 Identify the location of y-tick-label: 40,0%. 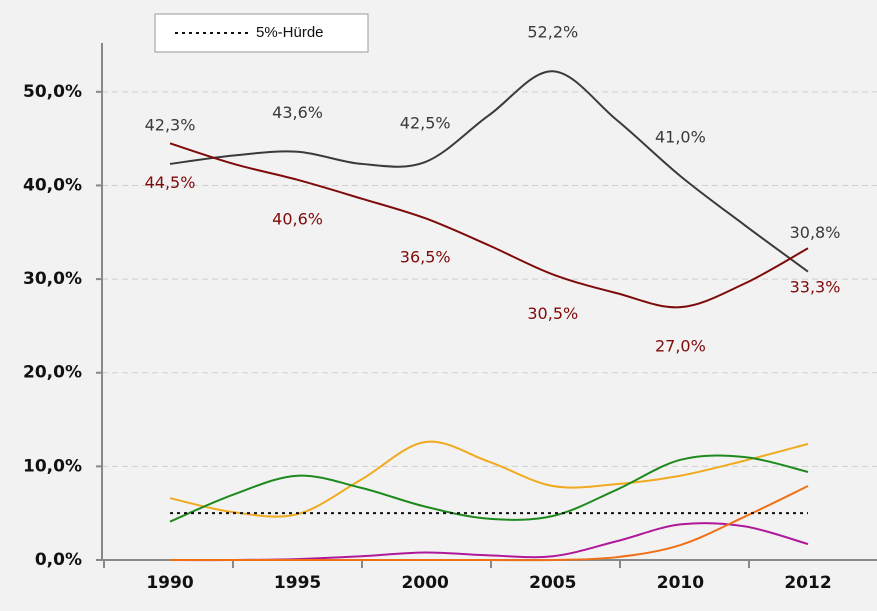
(52, 185).